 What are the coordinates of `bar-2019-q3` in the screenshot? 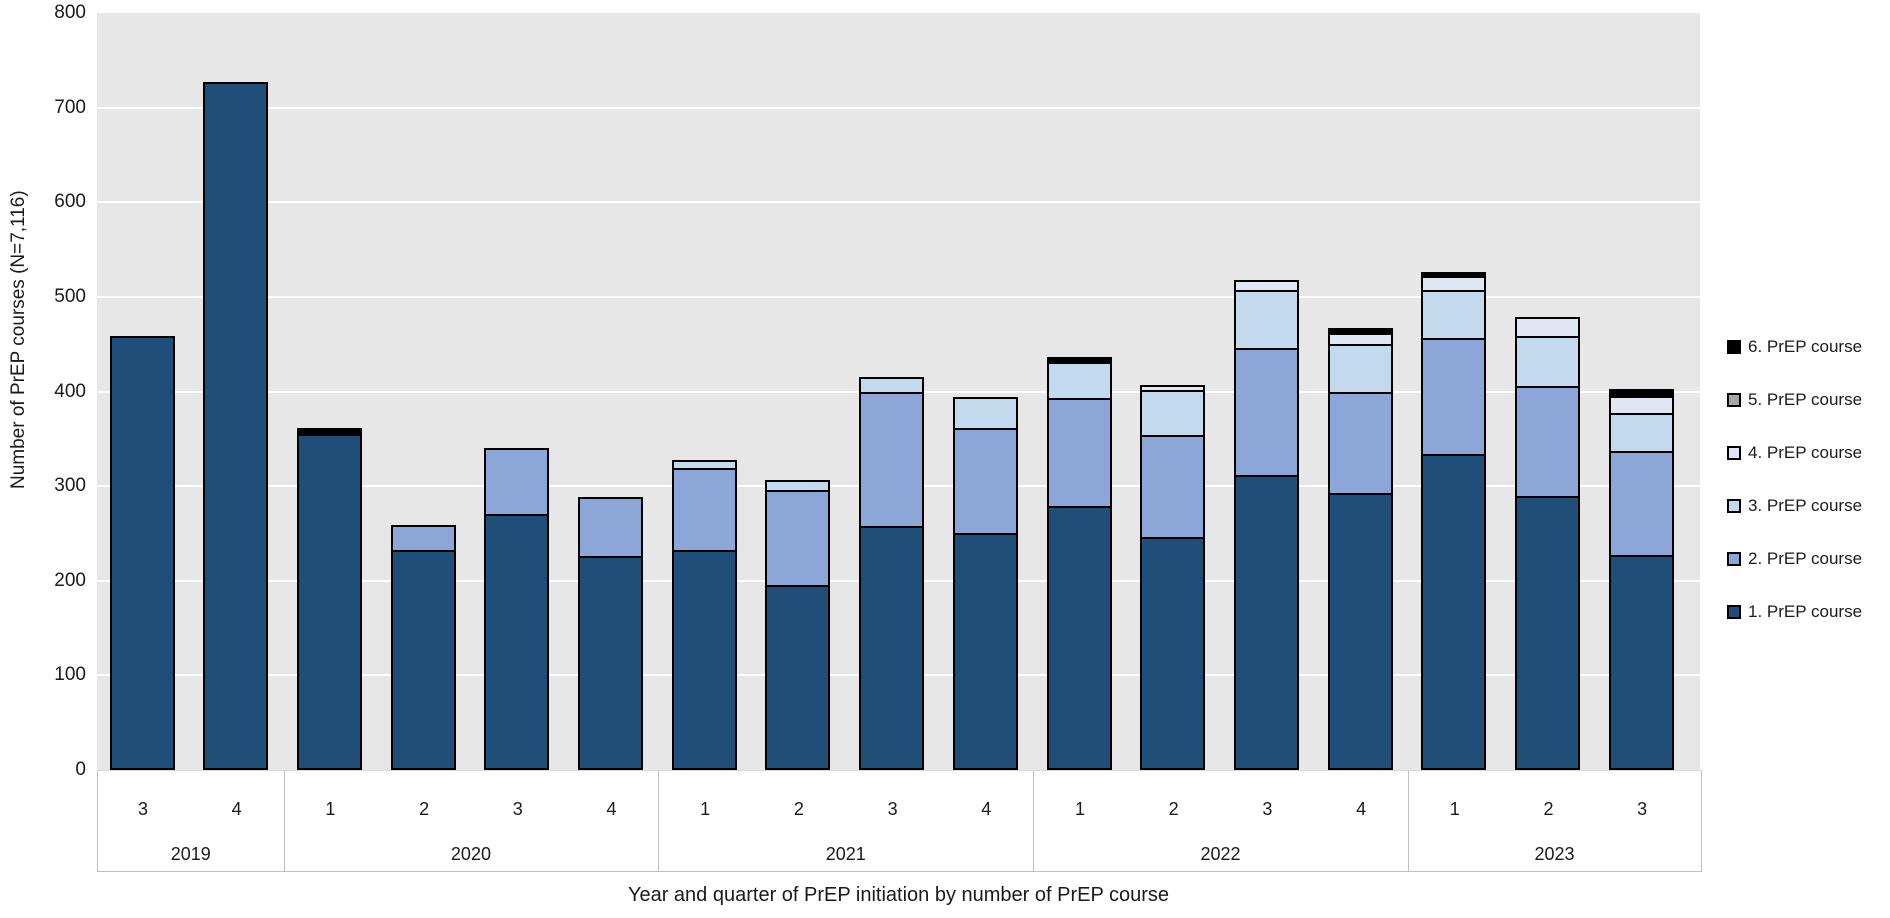 It's located at (142, 552).